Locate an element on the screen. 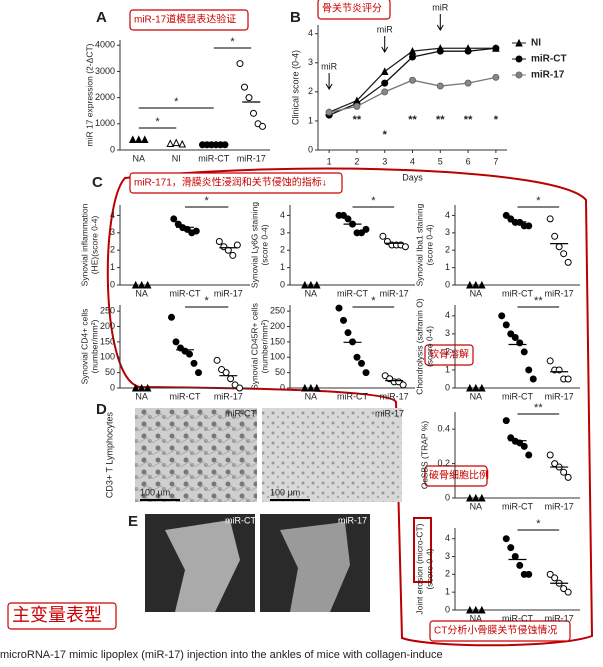 This screenshot has width=603, height=667. panel-label: E is located at coordinates (133, 521).